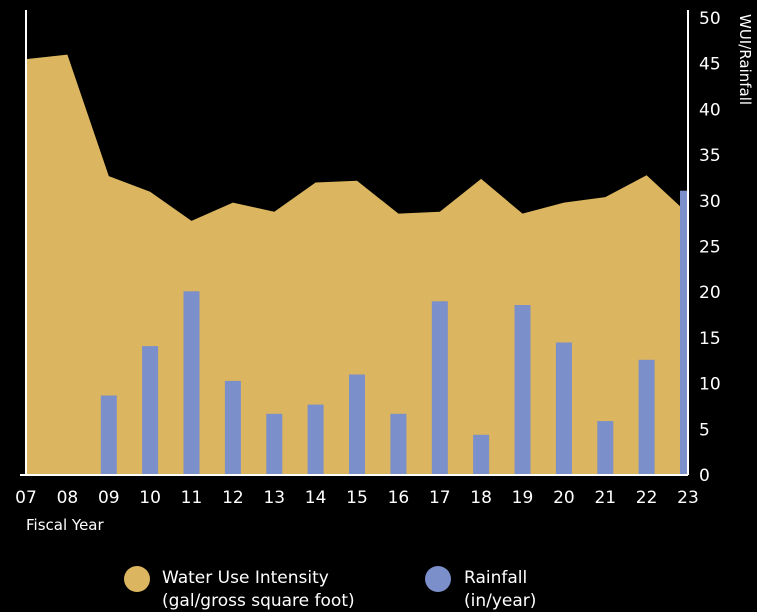 The height and width of the screenshot is (612, 757). What do you see at coordinates (109, 498) in the screenshot?
I see `x-tick-label-09: 09` at bounding box center [109, 498].